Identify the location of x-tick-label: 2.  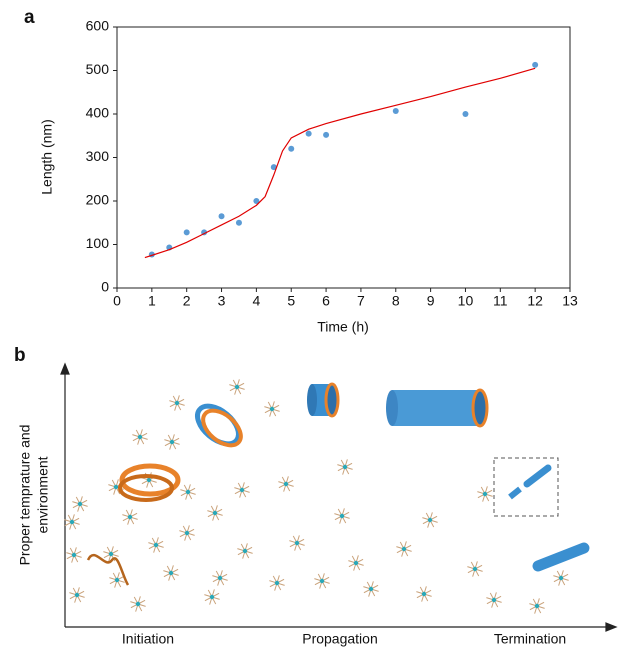
(187, 301).